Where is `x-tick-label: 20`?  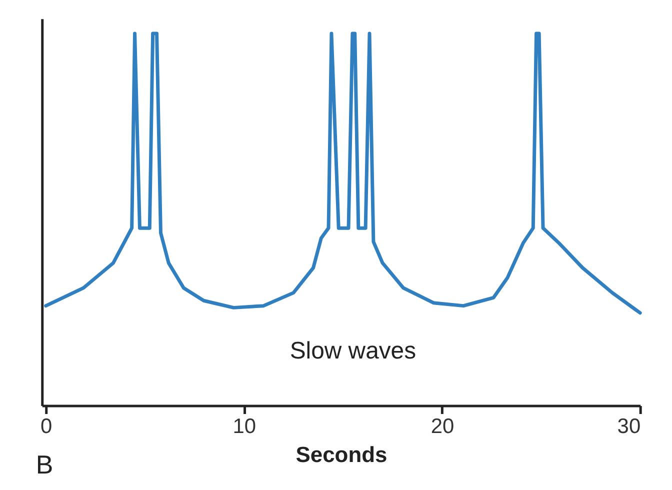 x-tick-label: 20 is located at coordinates (442, 426).